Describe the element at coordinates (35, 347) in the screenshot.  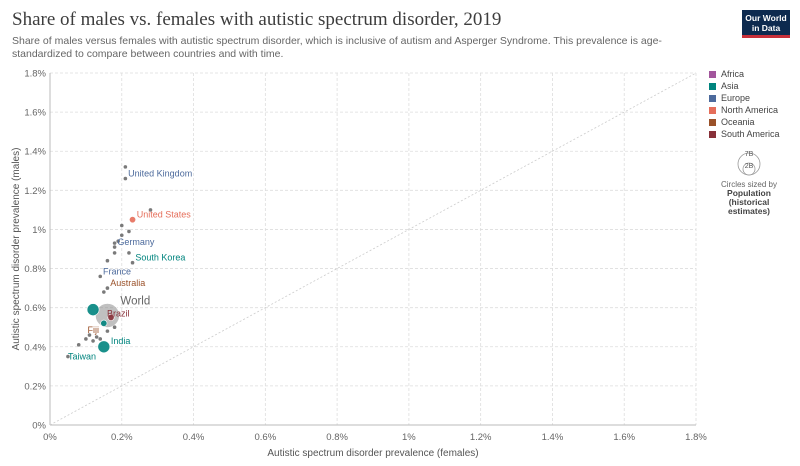
I see `y-tick-label: 0.4%` at that location.